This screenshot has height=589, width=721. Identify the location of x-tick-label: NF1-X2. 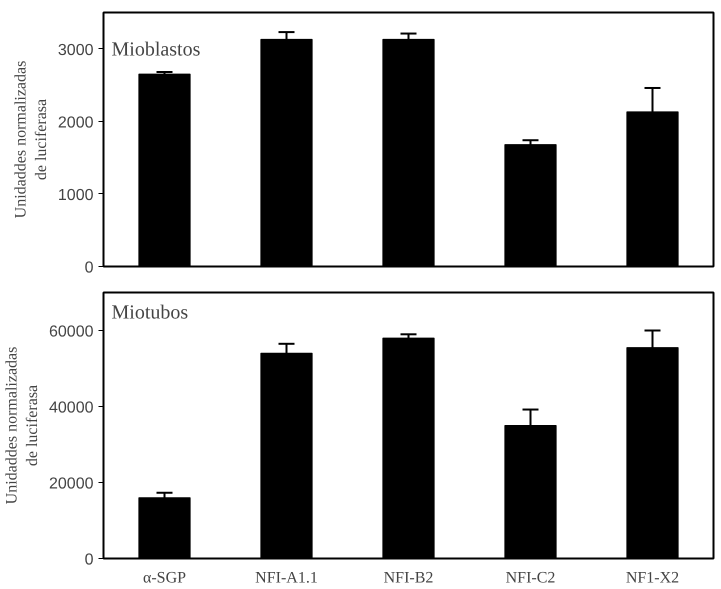
(653, 578).